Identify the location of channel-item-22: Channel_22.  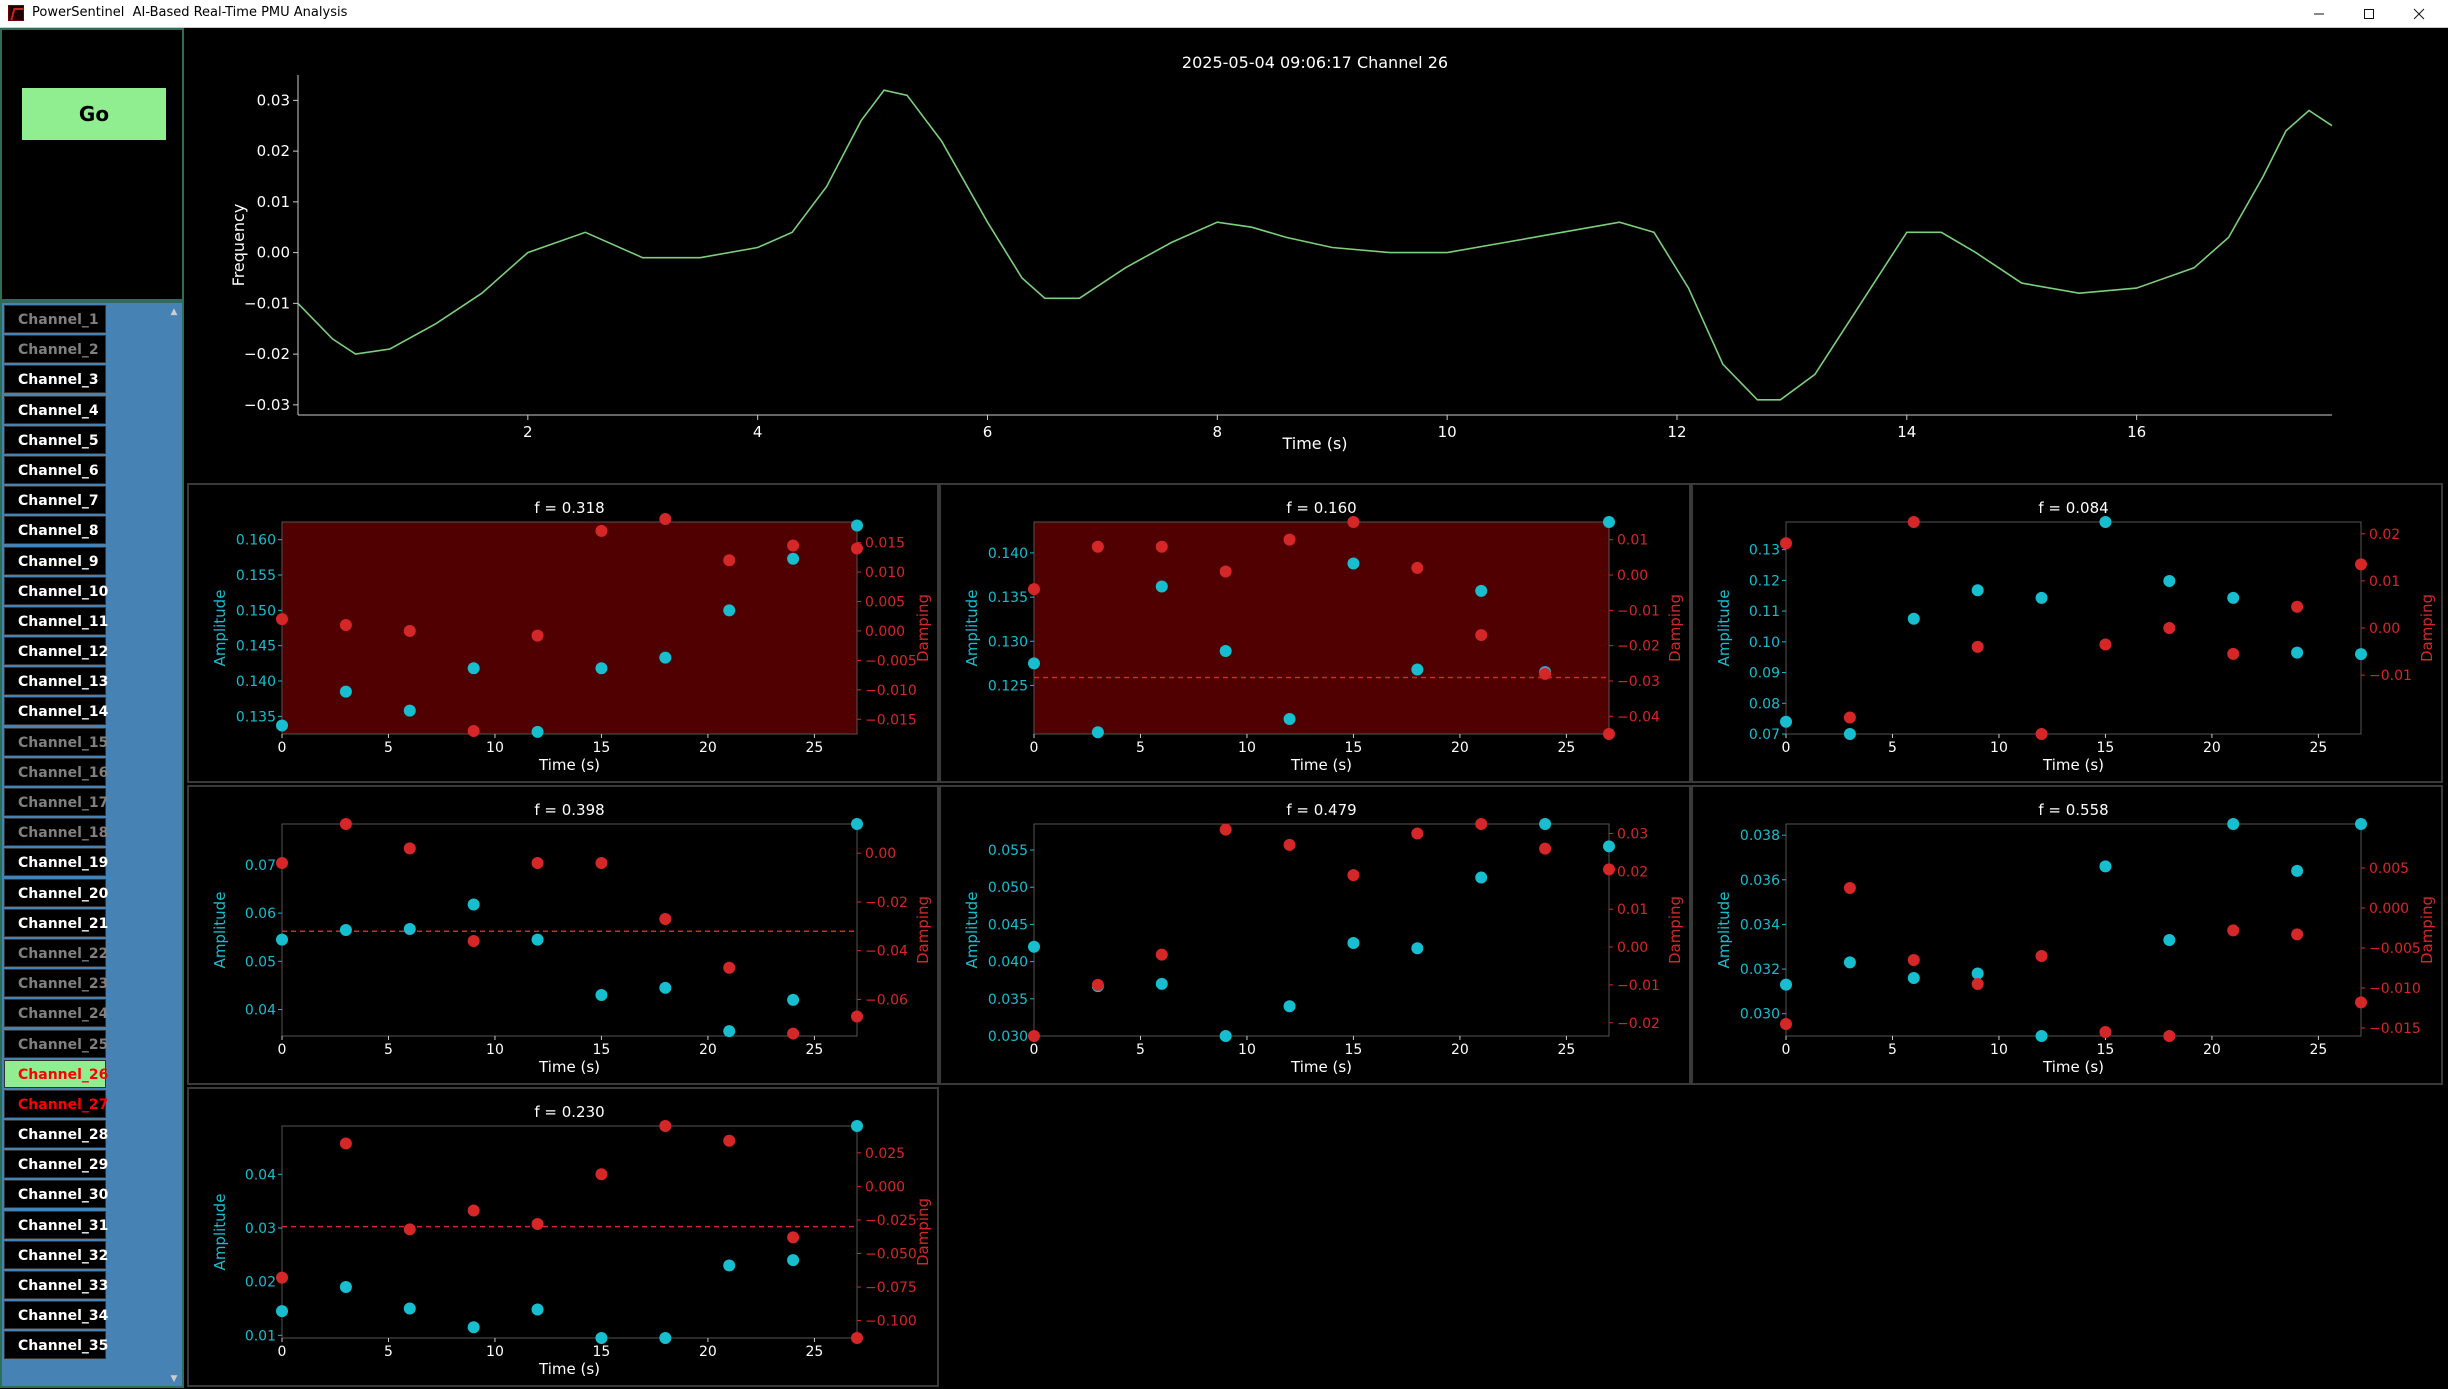
(56, 952).